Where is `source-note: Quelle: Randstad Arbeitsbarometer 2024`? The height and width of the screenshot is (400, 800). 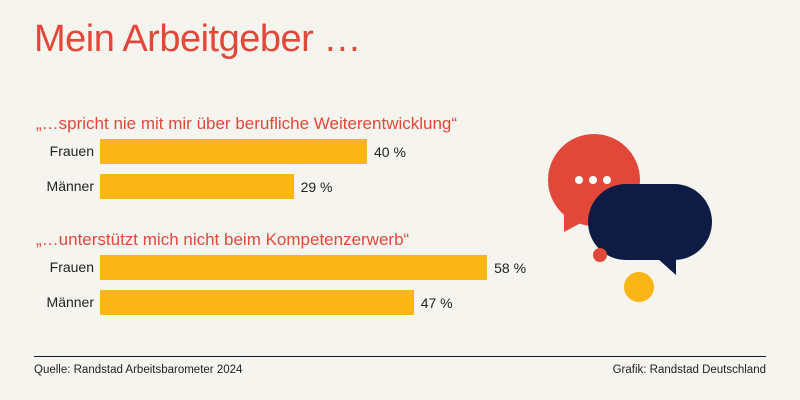 source-note: Quelle: Randstad Arbeitsbarometer 2024 is located at coordinates (138, 370).